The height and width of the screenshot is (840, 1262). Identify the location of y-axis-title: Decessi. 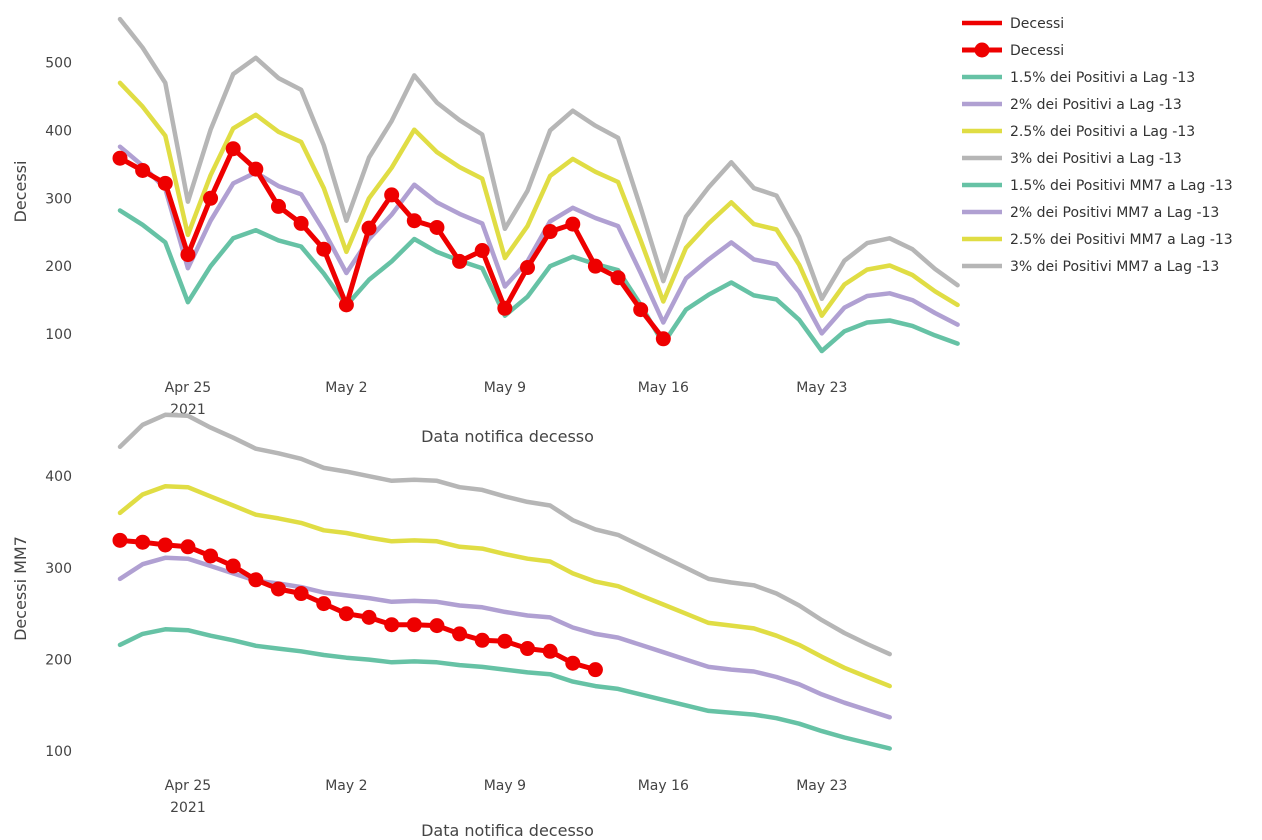
(20, 192).